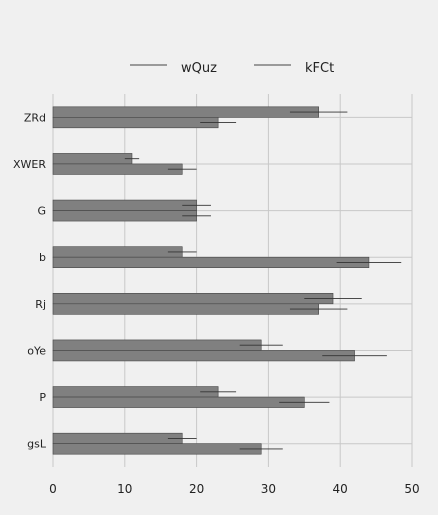 The width and height of the screenshot is (438, 515). Describe the element at coordinates (196, 489) in the screenshot. I see `x-tick-label: 20` at that location.